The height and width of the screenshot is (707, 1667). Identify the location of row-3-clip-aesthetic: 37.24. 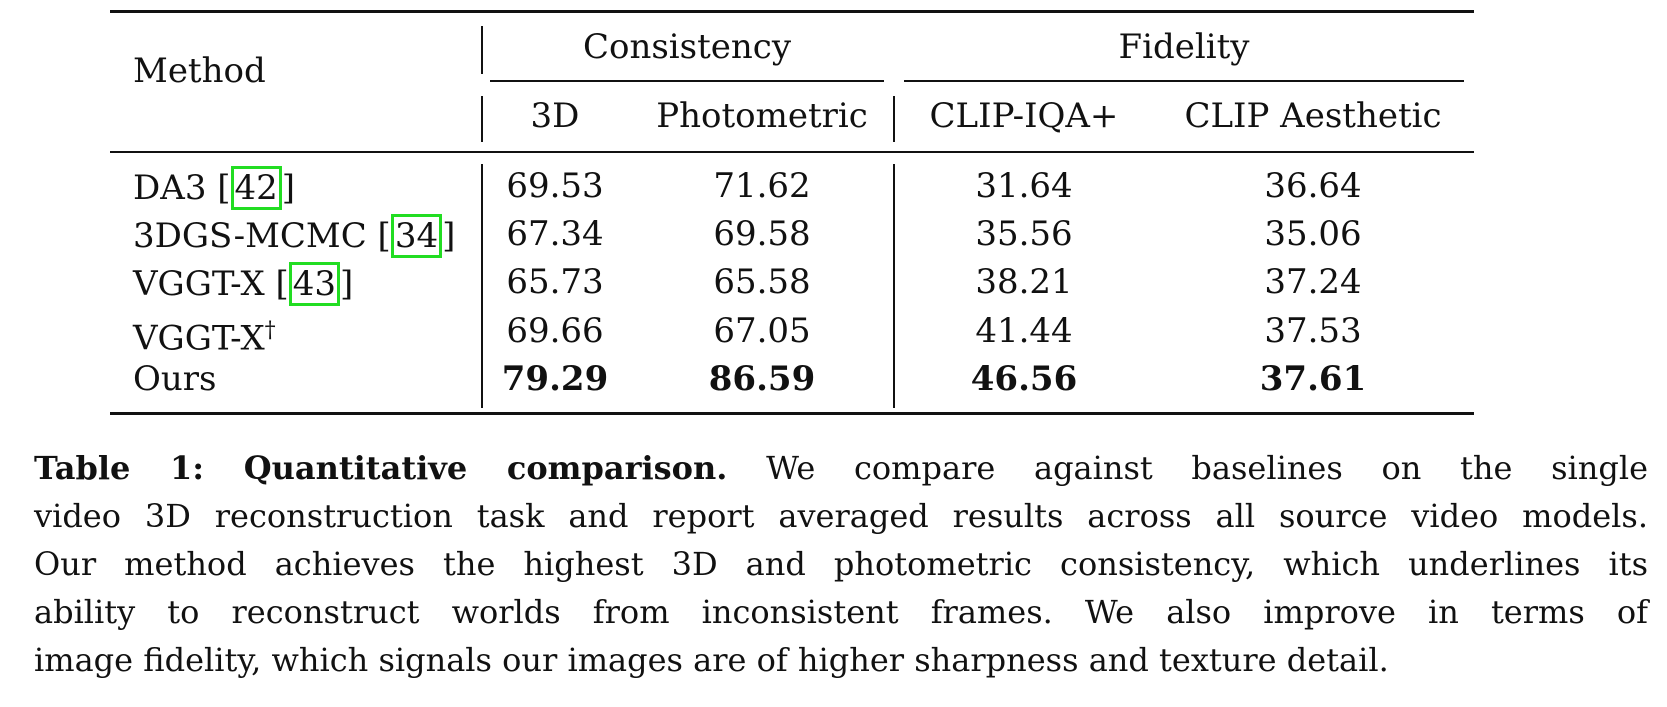
(1313, 282).